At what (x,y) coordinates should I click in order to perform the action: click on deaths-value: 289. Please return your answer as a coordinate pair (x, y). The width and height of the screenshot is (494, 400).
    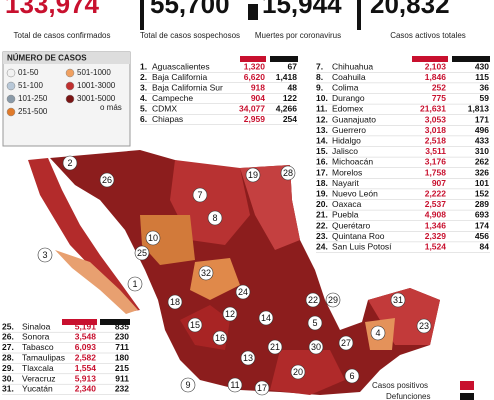
    Looking at the image, I should click on (482, 204).